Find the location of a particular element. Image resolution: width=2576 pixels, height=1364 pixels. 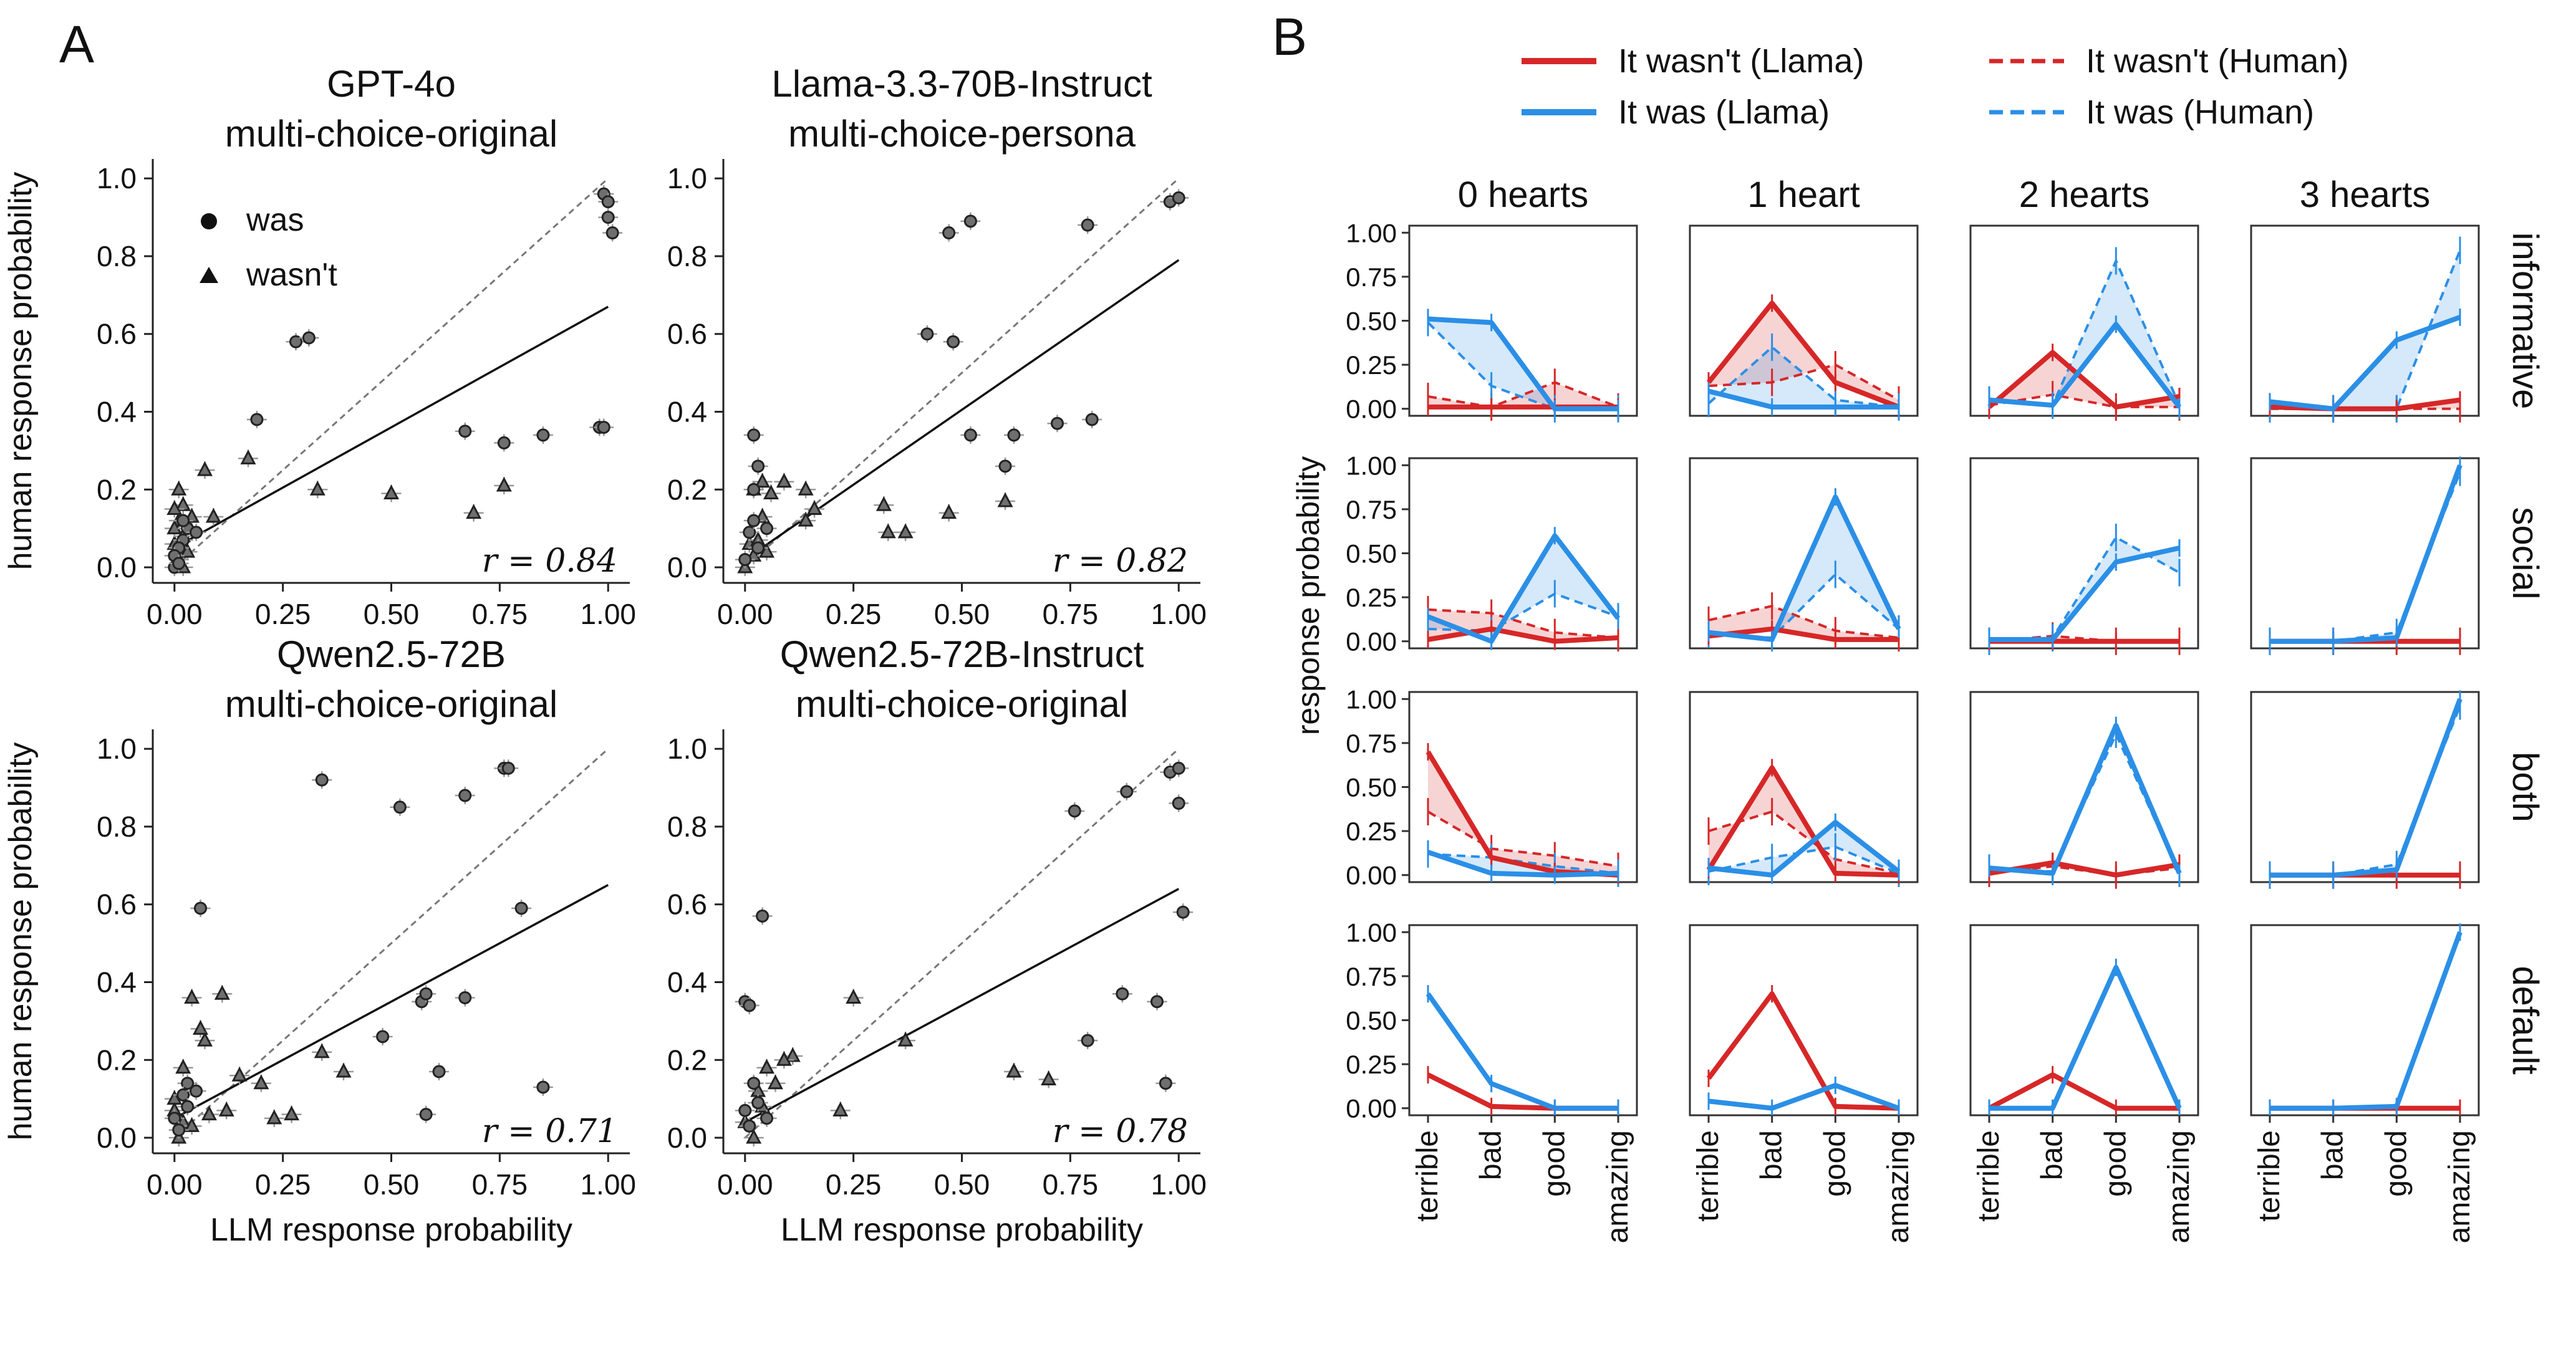

y-axis-label: response probability is located at coordinates (1308, 596).